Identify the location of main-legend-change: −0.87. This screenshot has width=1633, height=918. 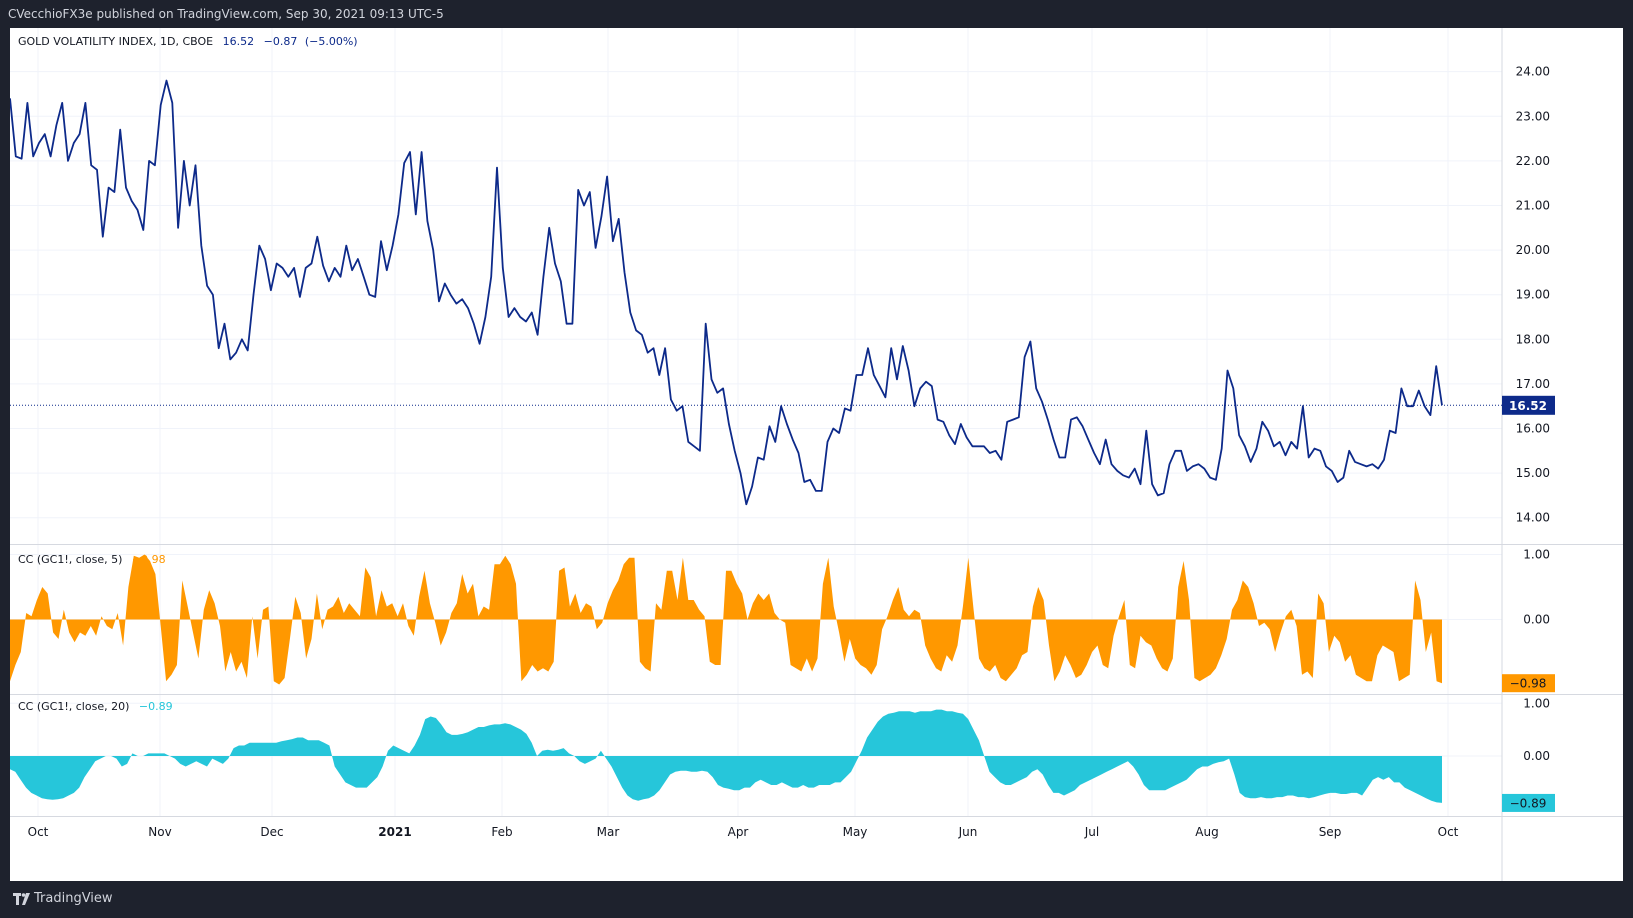
(281, 41).